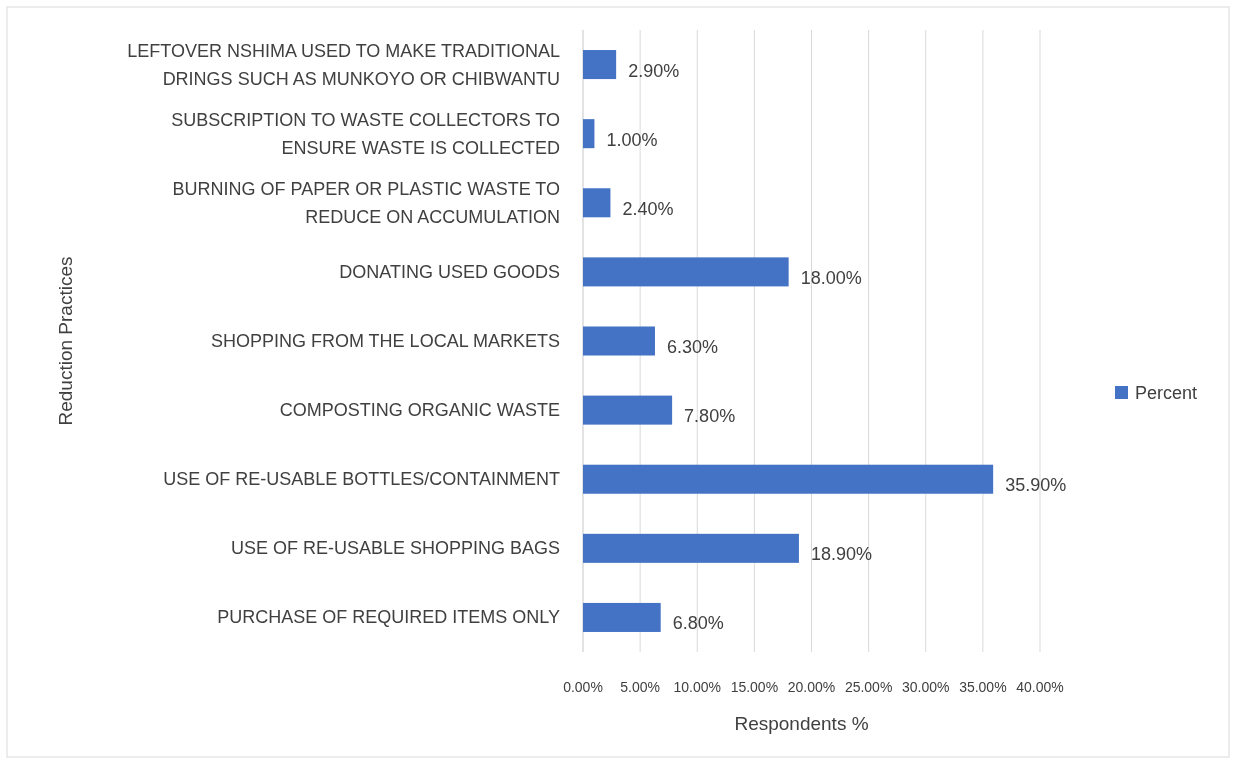 The width and height of the screenshot is (1236, 758). What do you see at coordinates (754, 687) in the screenshot?
I see `x-tick-label: 15.00%` at bounding box center [754, 687].